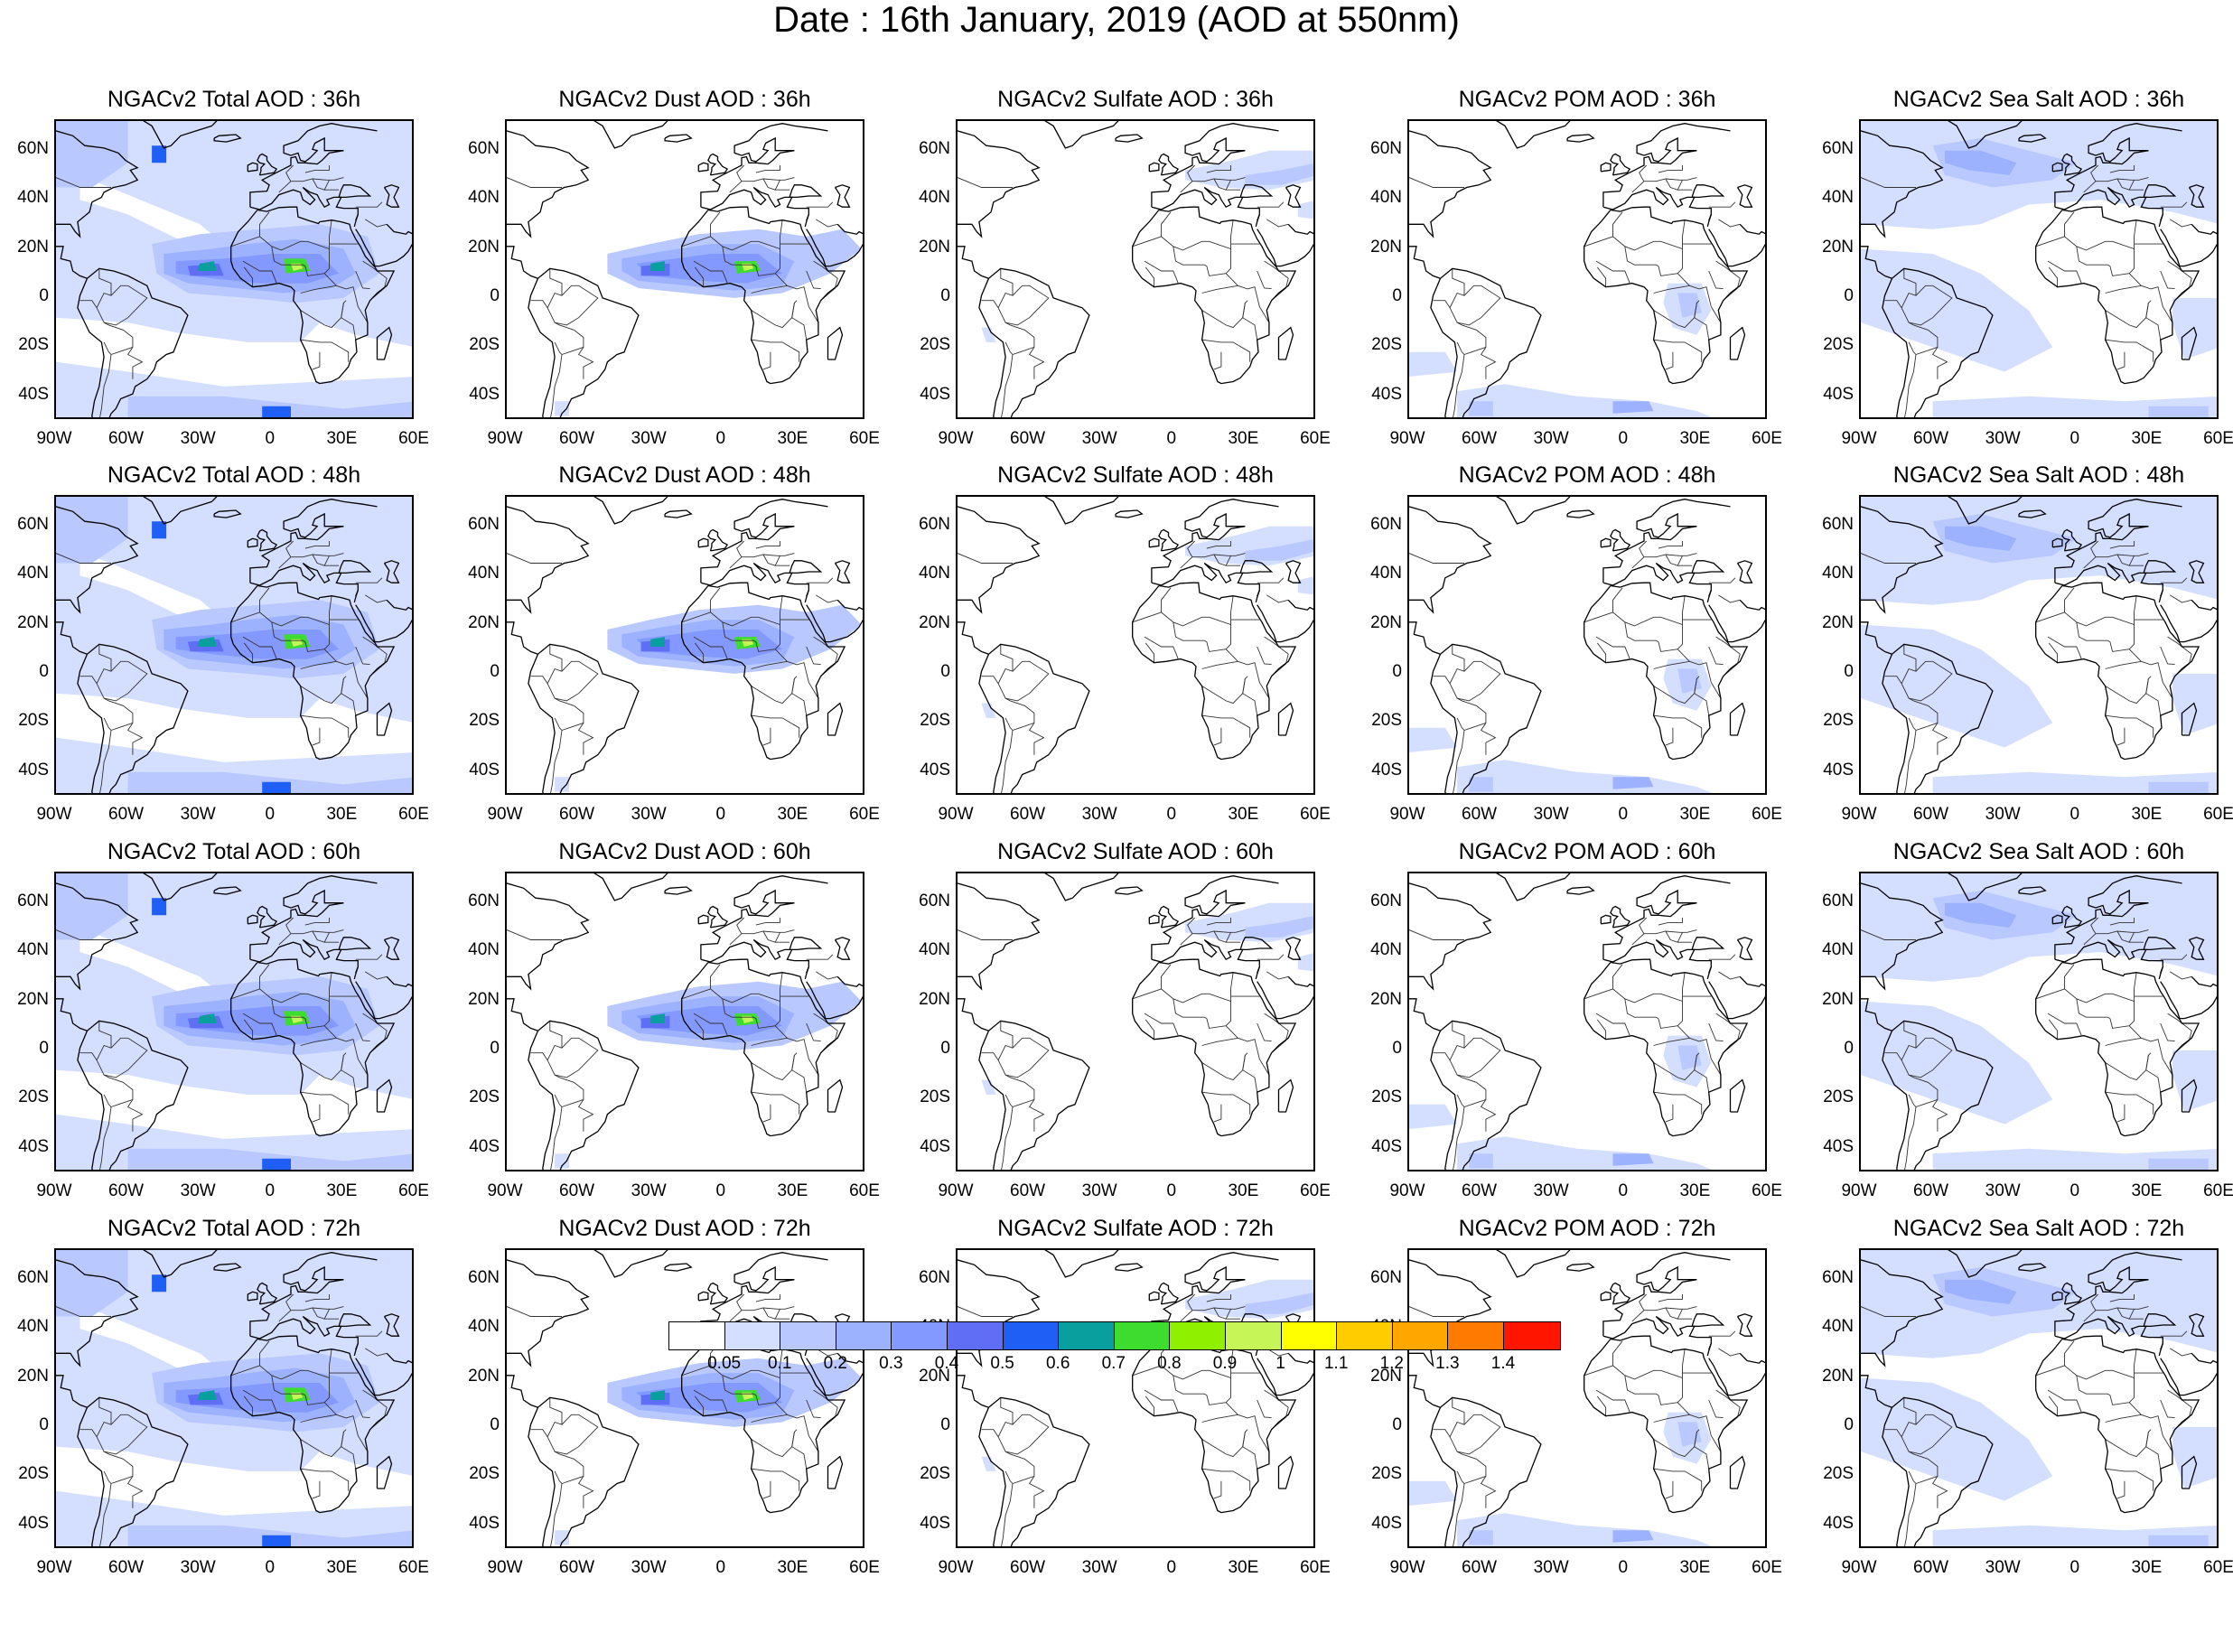  I want to click on lon-tick-label: 60W, so click(1480, 438).